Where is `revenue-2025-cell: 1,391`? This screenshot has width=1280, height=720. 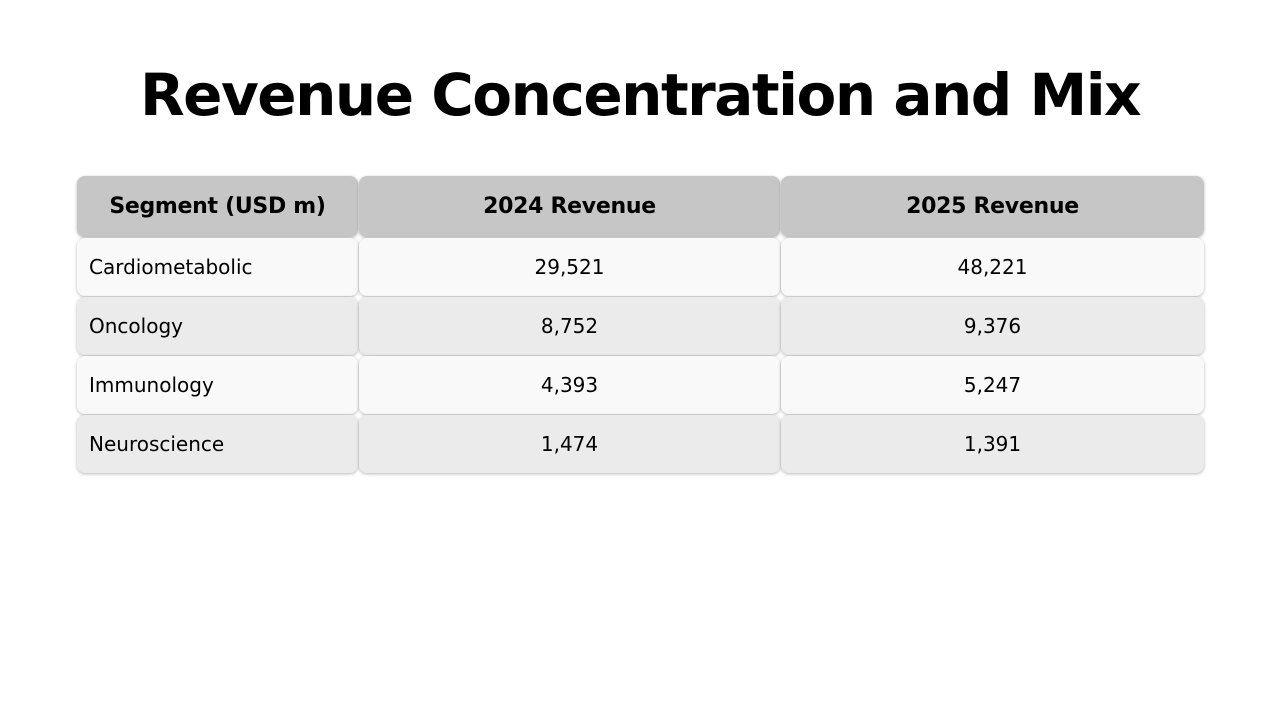 revenue-2025-cell: 1,391 is located at coordinates (992, 444).